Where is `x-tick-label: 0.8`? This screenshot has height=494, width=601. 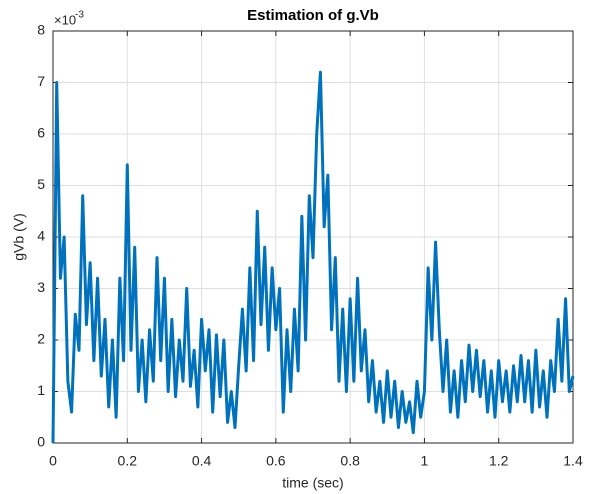 x-tick-label: 0.8 is located at coordinates (350, 461).